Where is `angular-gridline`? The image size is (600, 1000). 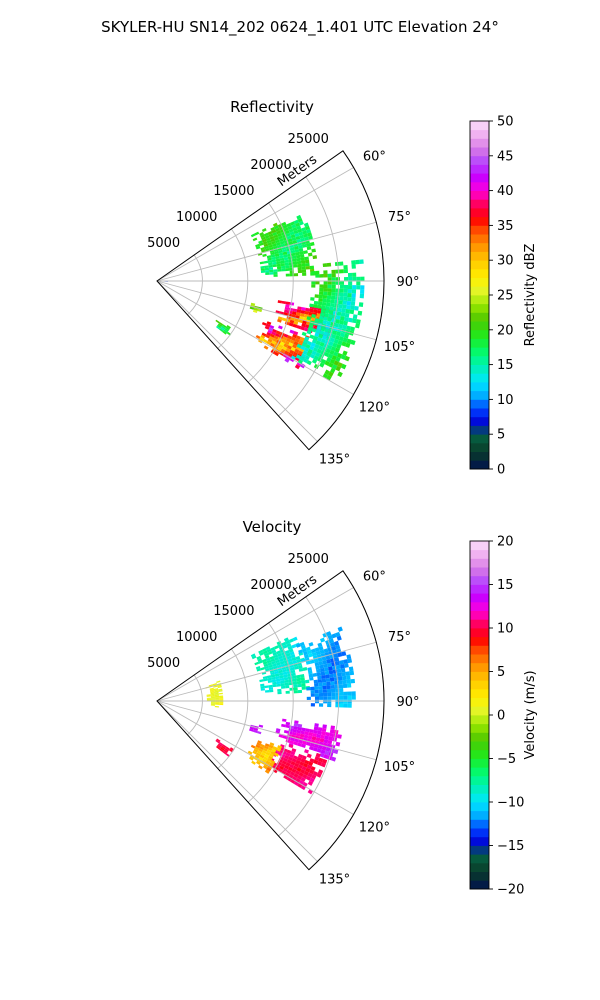
angular-gridline is located at coordinates (266, 730).